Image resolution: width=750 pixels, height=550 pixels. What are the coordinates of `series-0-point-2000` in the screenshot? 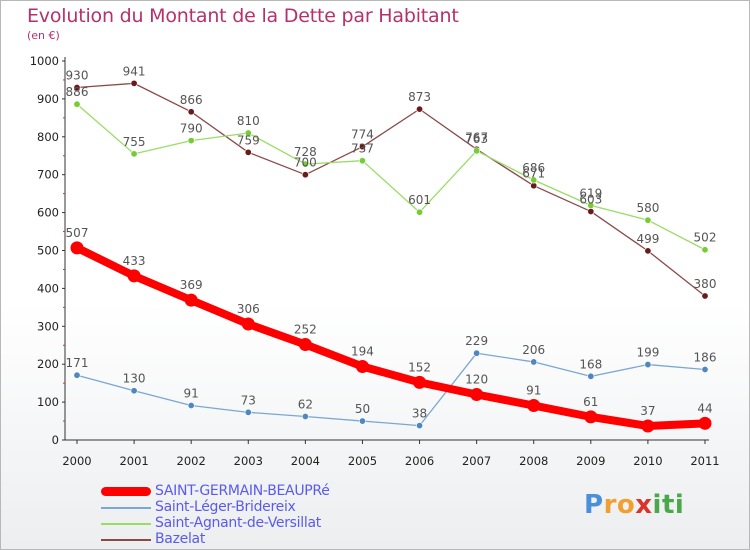 It's located at (77, 248).